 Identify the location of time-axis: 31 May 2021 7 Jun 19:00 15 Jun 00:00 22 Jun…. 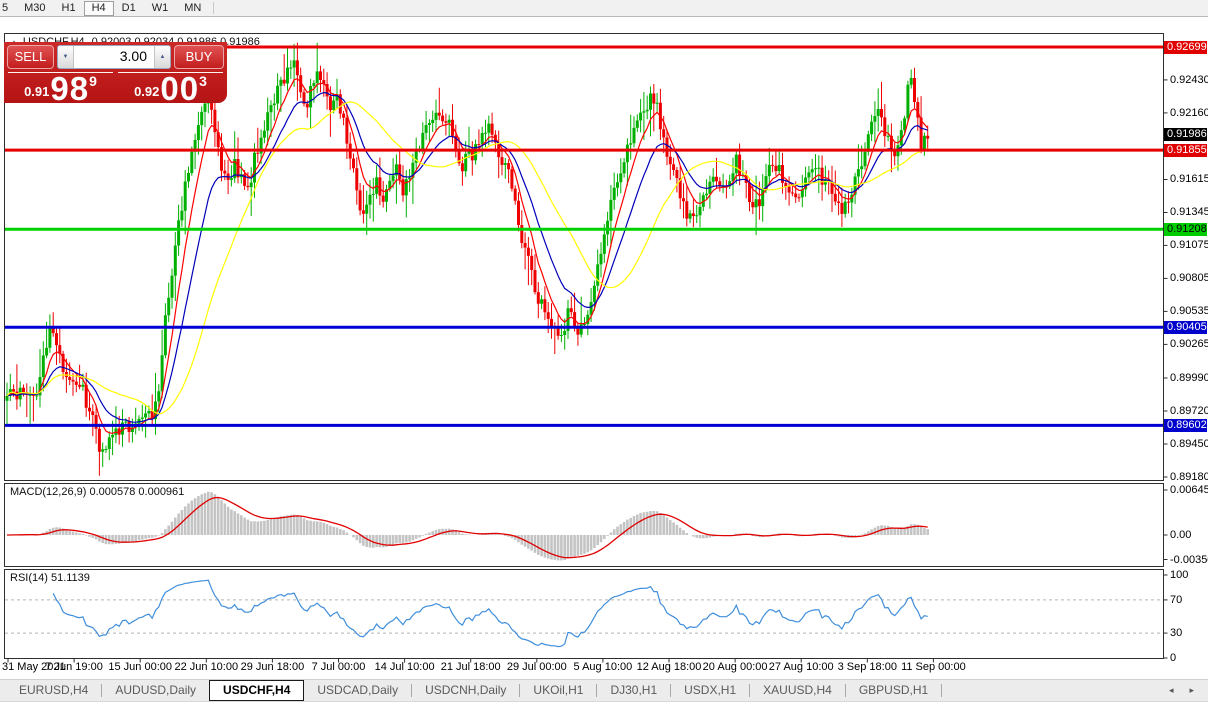
(581, 668).